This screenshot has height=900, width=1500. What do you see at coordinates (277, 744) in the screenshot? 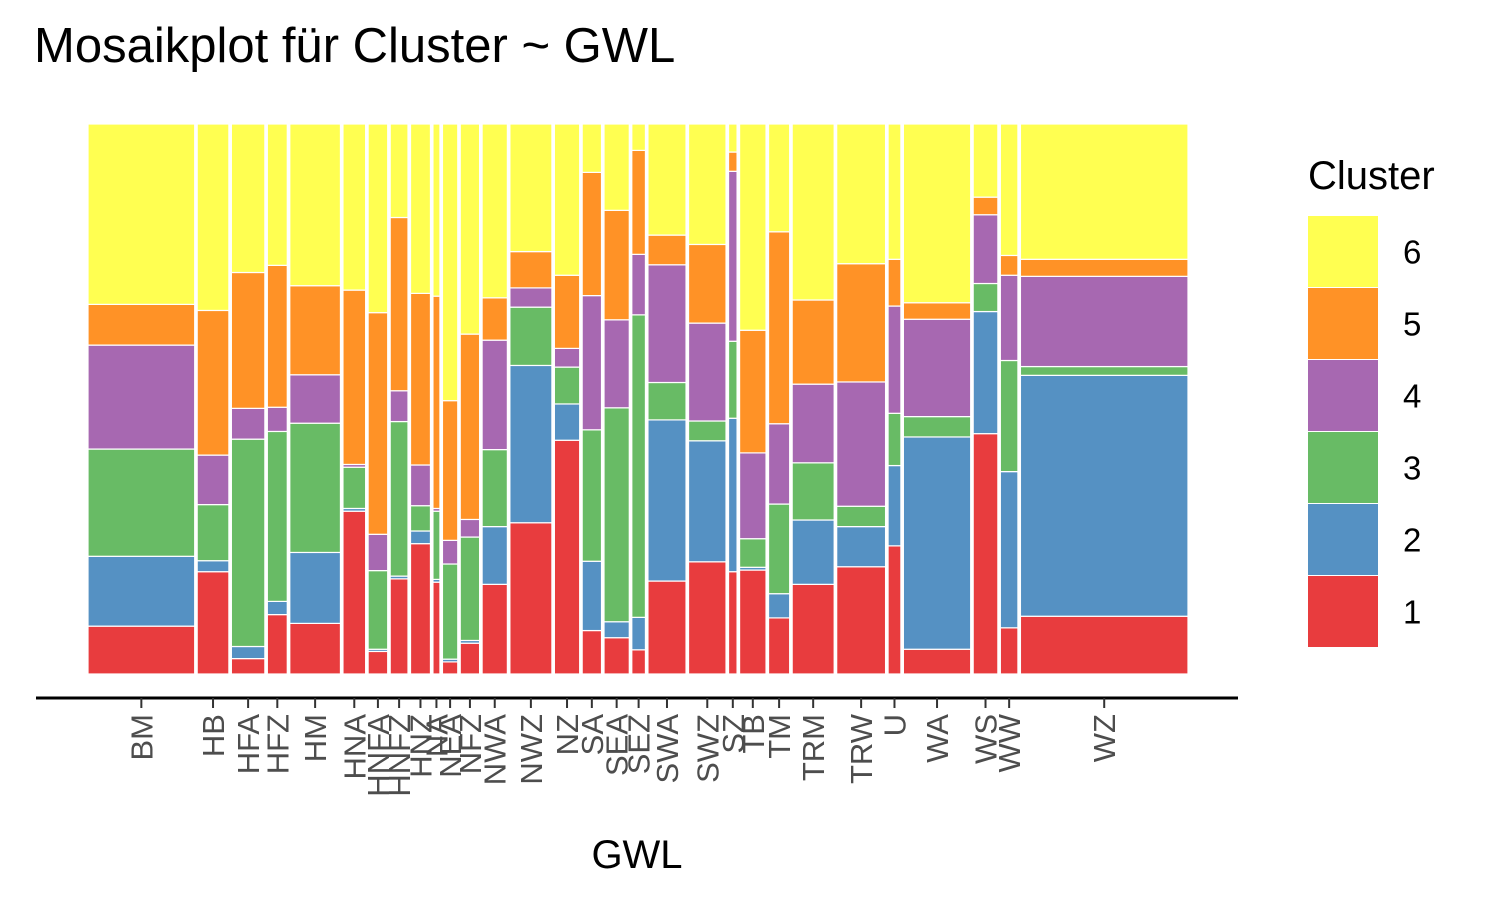
I see `x-tick-label-HFZ: HFZ` at bounding box center [277, 744].